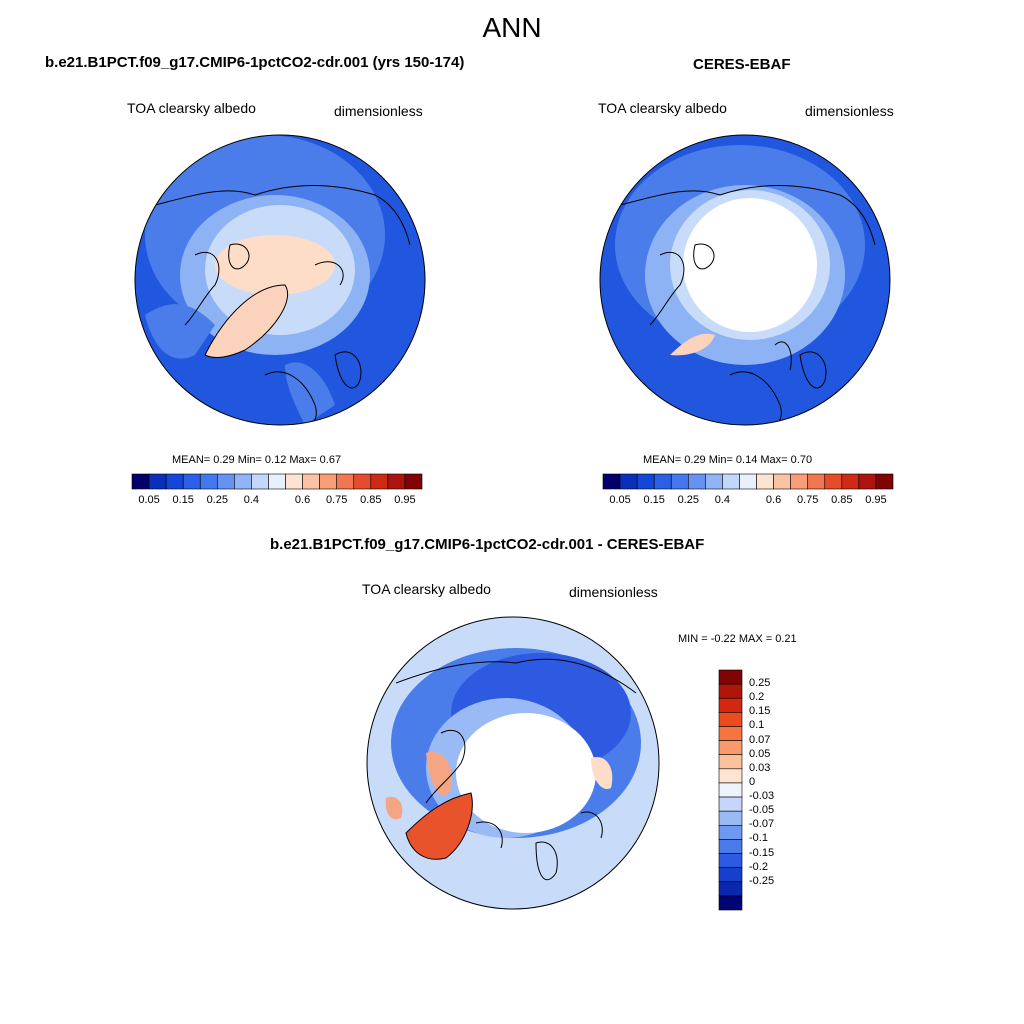 This screenshot has height=1024, width=1024. Describe the element at coordinates (394, 808) in the screenshot. I see `positive-anomaly-labrador` at that location.